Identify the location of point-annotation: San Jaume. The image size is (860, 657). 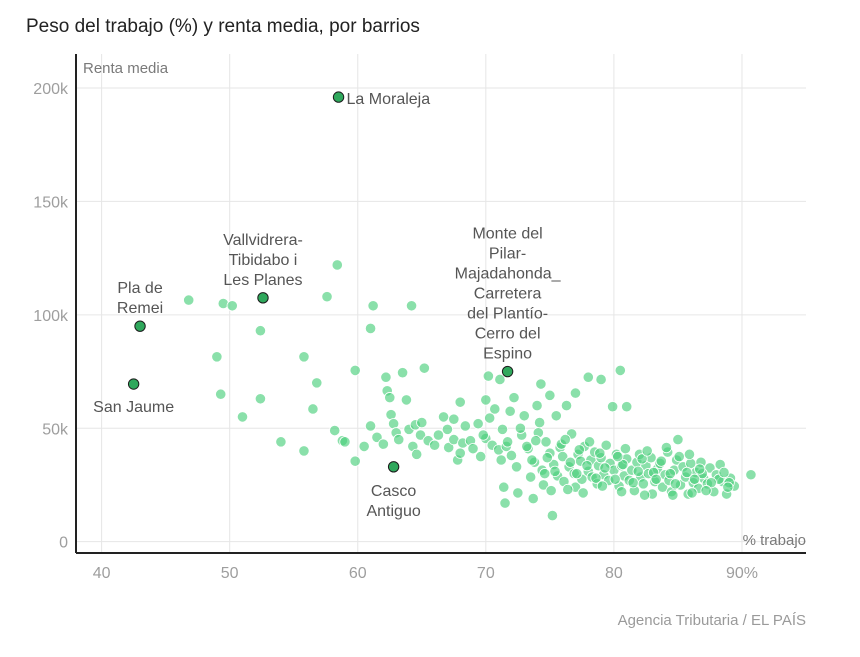
(133, 407).